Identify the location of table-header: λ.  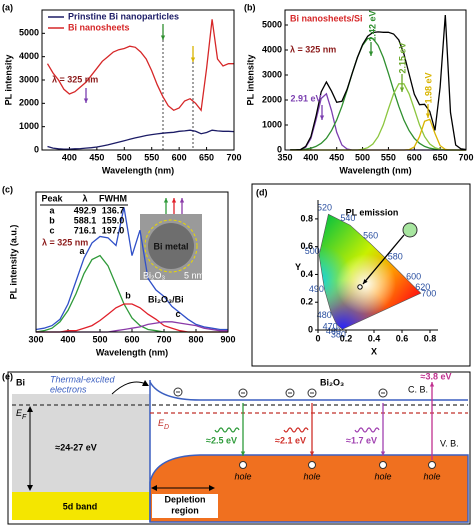
(84, 198).